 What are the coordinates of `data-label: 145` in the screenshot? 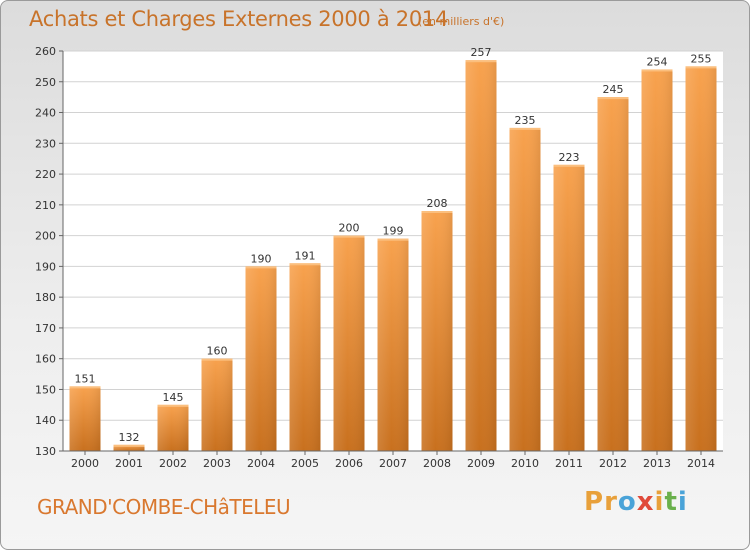 It's located at (173, 397).